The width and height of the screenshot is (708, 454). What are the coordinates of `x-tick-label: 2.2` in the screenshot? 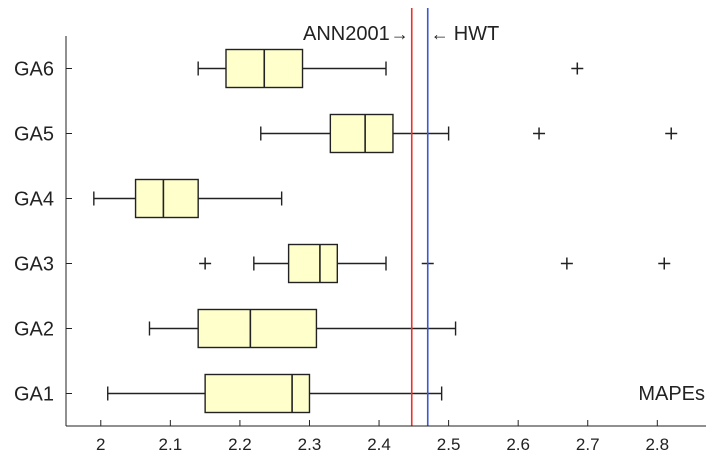 It's located at (240, 444).